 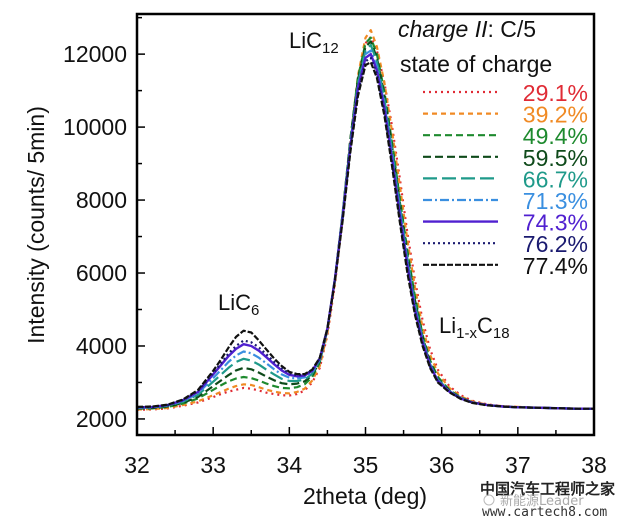 What do you see at coordinates (305, 40) in the screenshot?
I see `annotation-lic12-base: LiC` at bounding box center [305, 40].